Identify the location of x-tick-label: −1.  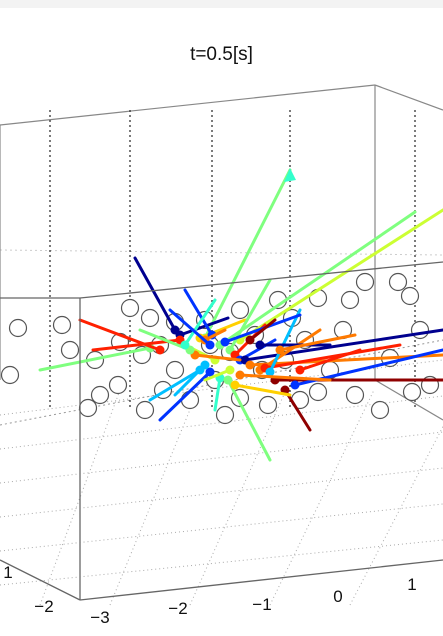
(261, 604).